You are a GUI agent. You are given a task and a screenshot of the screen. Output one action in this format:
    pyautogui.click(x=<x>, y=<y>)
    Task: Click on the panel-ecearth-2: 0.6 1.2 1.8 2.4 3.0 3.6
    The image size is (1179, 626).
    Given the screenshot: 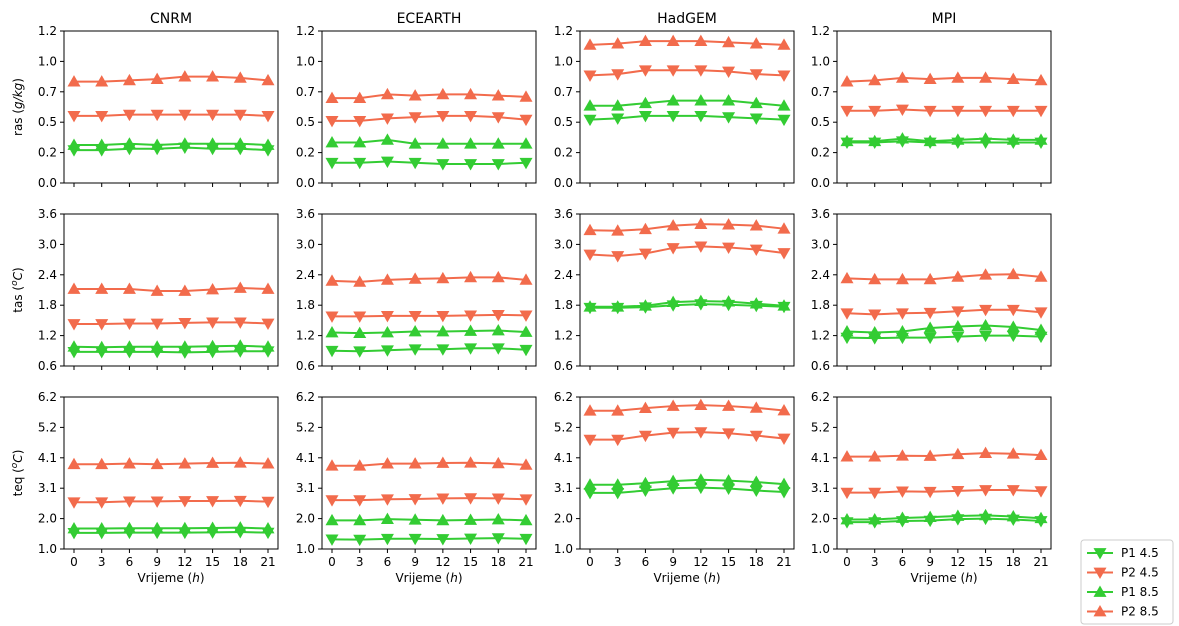 What is the action you would take?
    pyautogui.click(x=416, y=290)
    